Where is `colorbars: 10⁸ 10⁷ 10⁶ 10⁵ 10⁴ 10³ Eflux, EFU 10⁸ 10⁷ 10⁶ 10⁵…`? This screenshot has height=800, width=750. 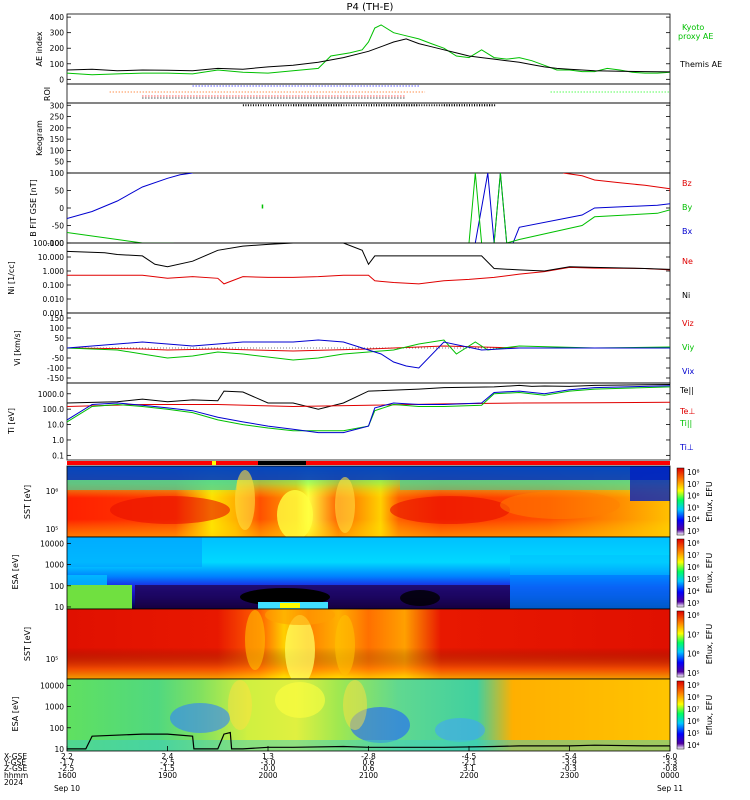
colorbars: 10⁸ 10⁷ 10⁶ 10⁵ 10⁴ 10³ Eflux, EFU 10⁸ 10⁷ 10⁶ 10⁵… is located at coordinates (695, 608).